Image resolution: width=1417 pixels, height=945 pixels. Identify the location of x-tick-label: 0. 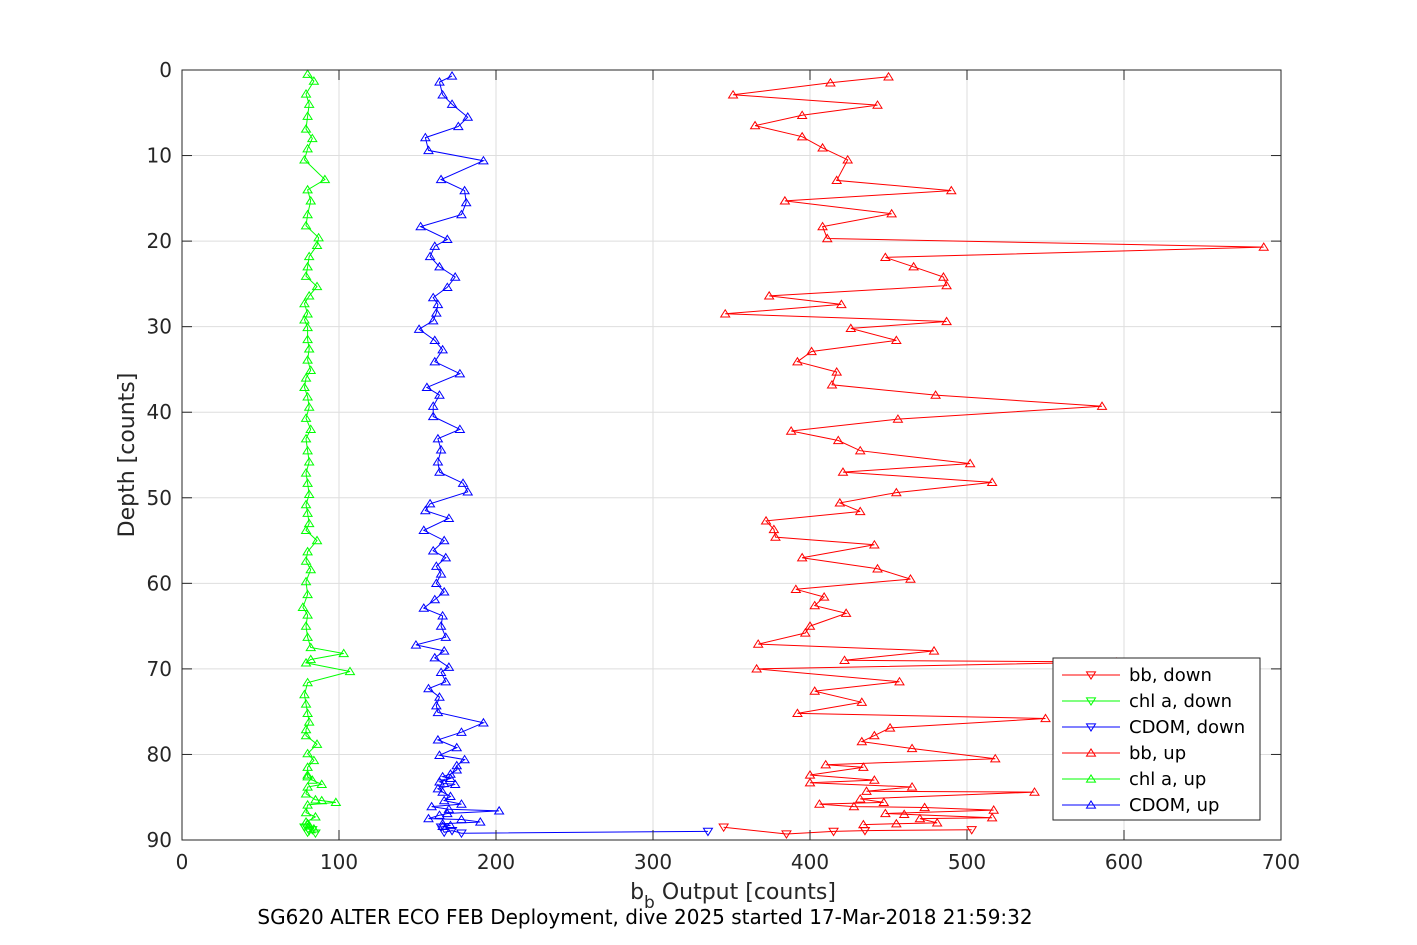
(182, 862).